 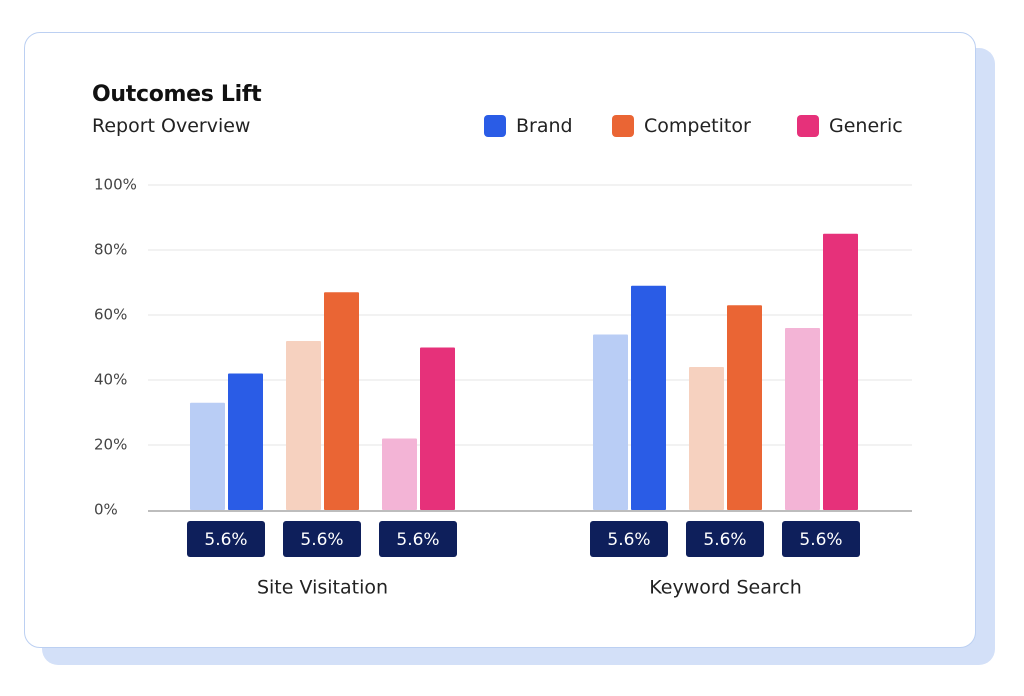 What do you see at coordinates (177, 94) in the screenshot?
I see `chart-title: Outcomes Lift` at bounding box center [177, 94].